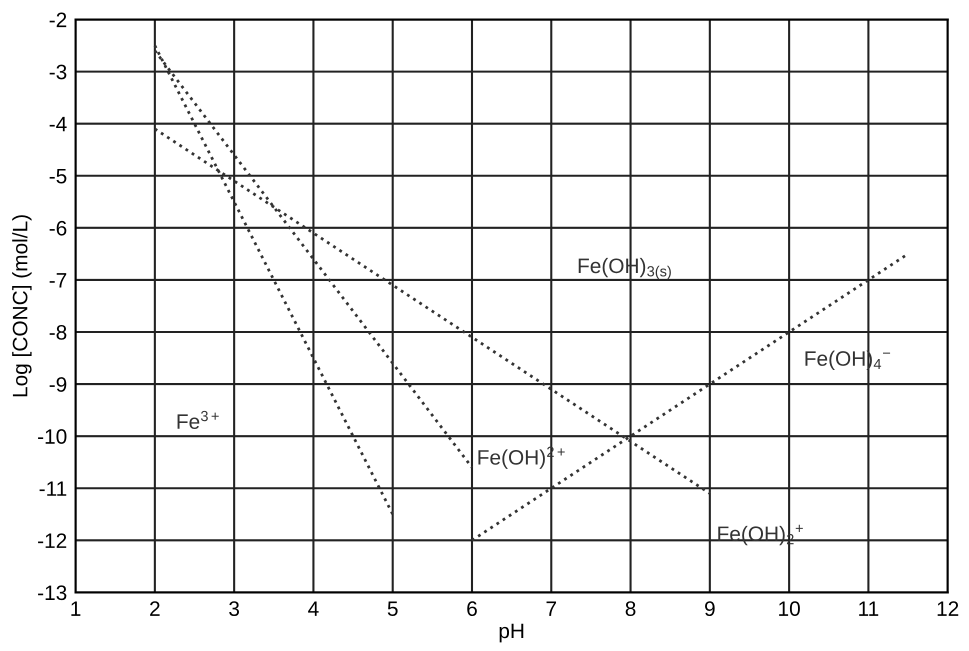 This screenshot has width=969, height=651. Describe the element at coordinates (58, 280) in the screenshot. I see `y-tick-label: -7` at that location.